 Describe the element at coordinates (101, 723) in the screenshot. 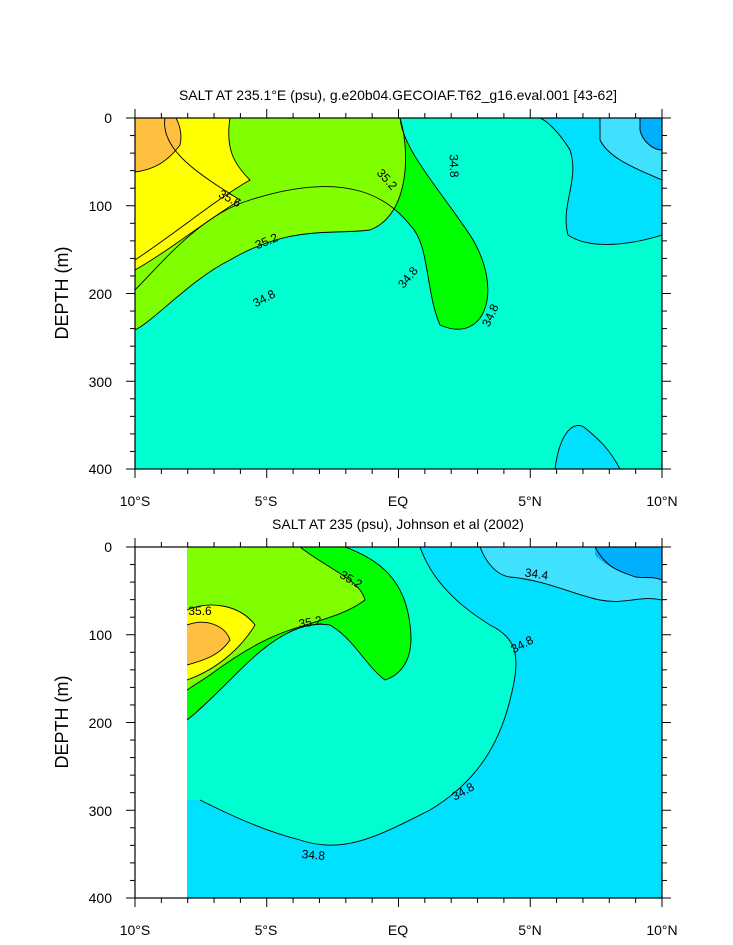

I see `p2-ytick: 200` at that location.